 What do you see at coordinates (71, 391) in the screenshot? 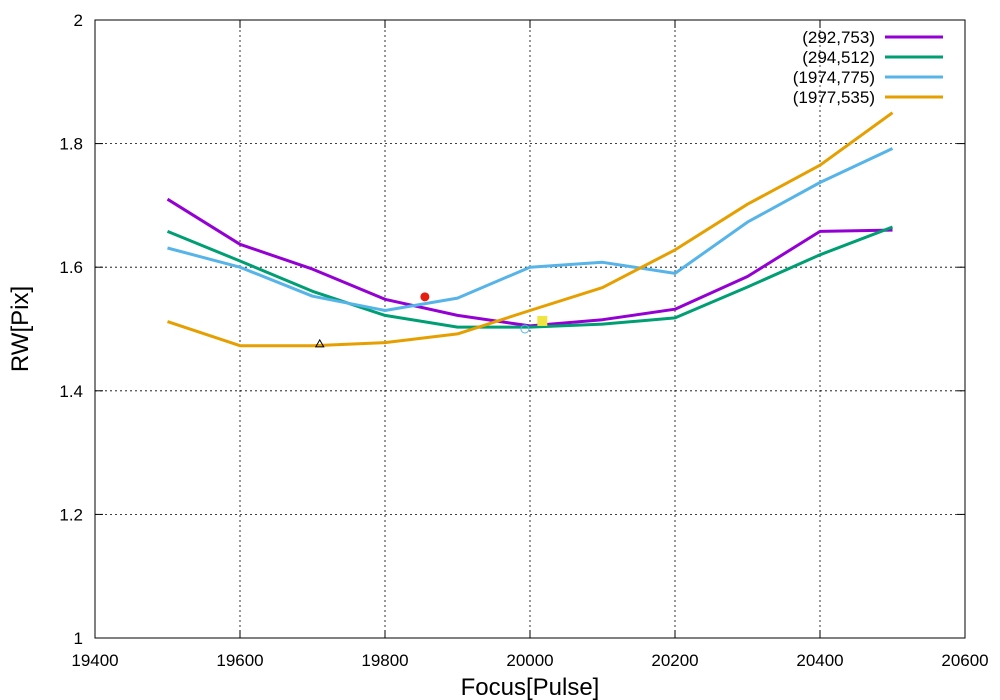
I see `y-tick-label: 1.4` at bounding box center [71, 391].